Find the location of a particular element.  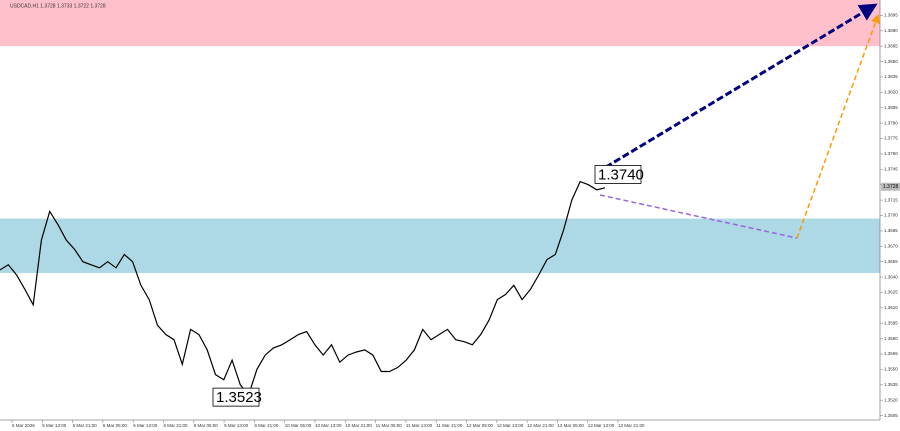

current-price-box is located at coordinates (890, 186).